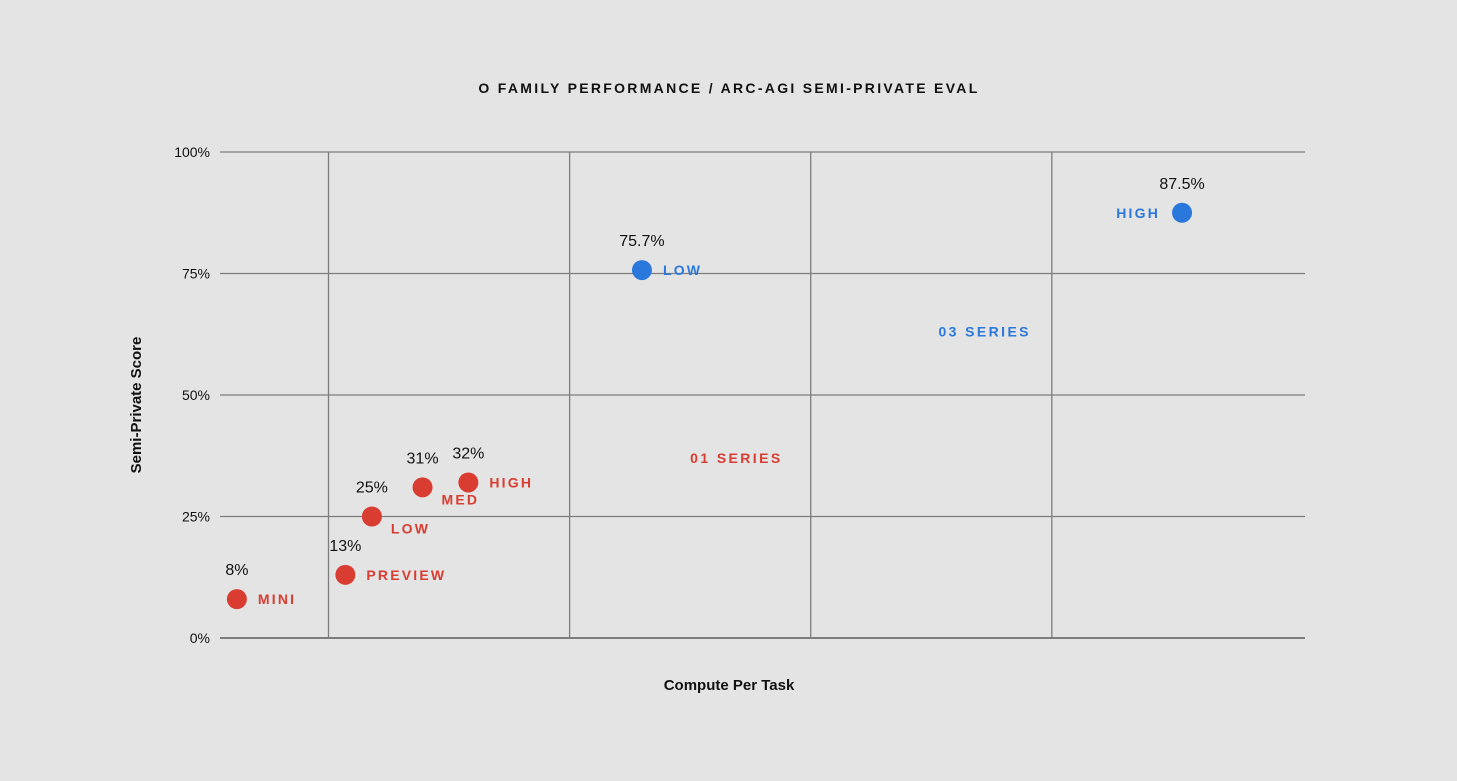 The height and width of the screenshot is (781, 1457). I want to click on series-o3-series: 03 SERIES 75.7% LOW 87.5% HIGH, so click(911, 258).